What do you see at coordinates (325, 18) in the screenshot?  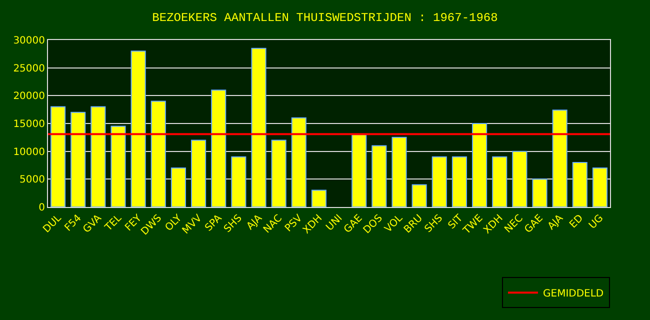 I see `chart-title: BEZOEKERS AANTALLEN THUISWEDSTRIJDEN : 1967-1968` at bounding box center [325, 18].